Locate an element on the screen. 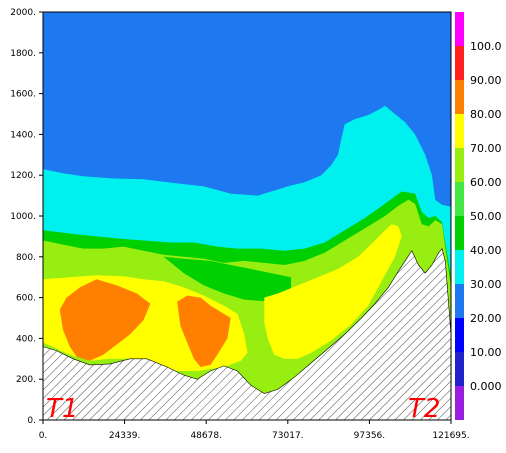 The height and width of the screenshot is (453, 506). colorbar-tick-label: 100.0 is located at coordinates (486, 46).